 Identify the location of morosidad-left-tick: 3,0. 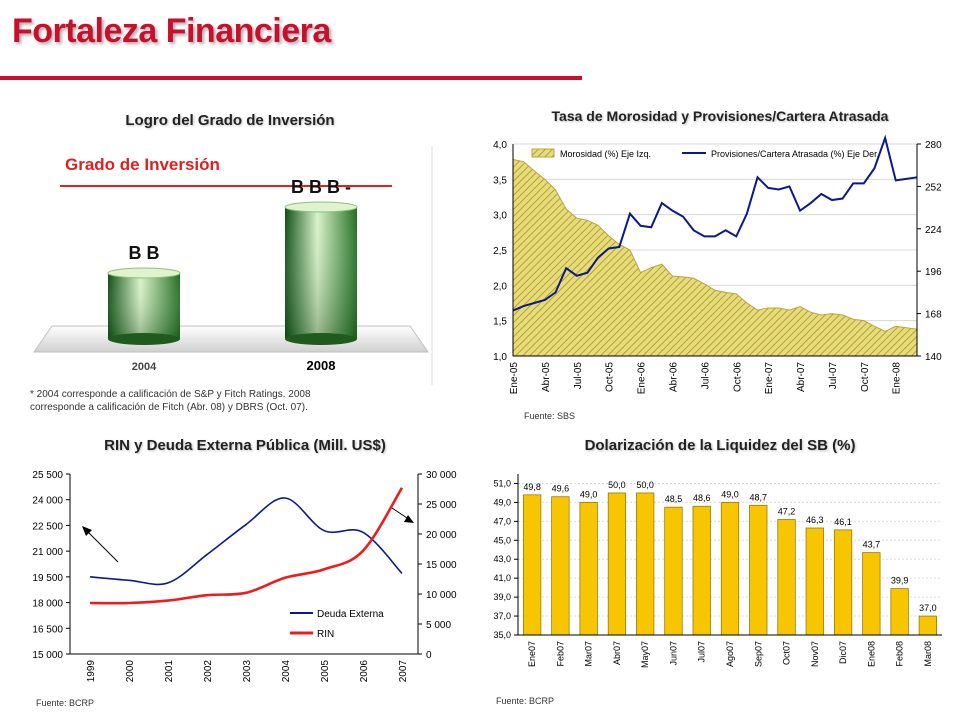
(500, 216).